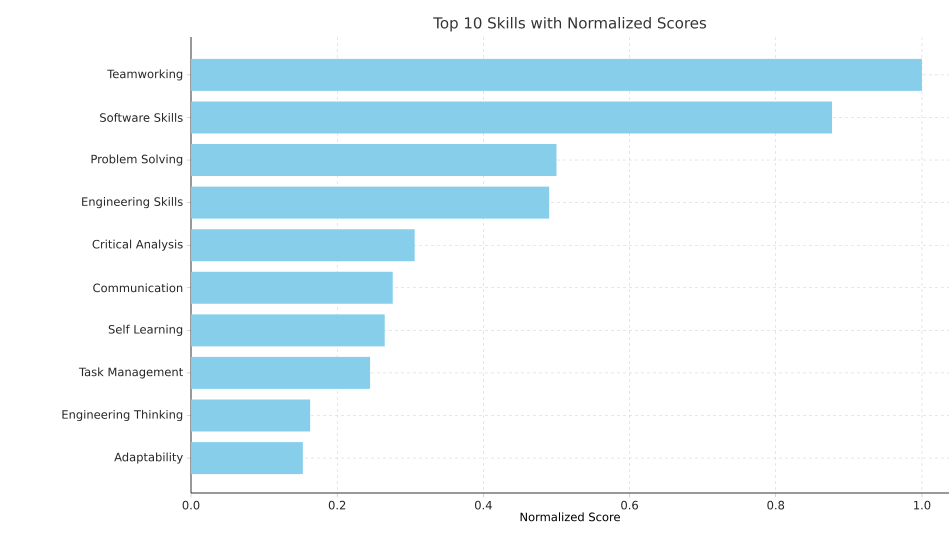 The image size is (949, 537). Describe the element at coordinates (570, 517) in the screenshot. I see `x-axis-title: Normalized Score` at that location.